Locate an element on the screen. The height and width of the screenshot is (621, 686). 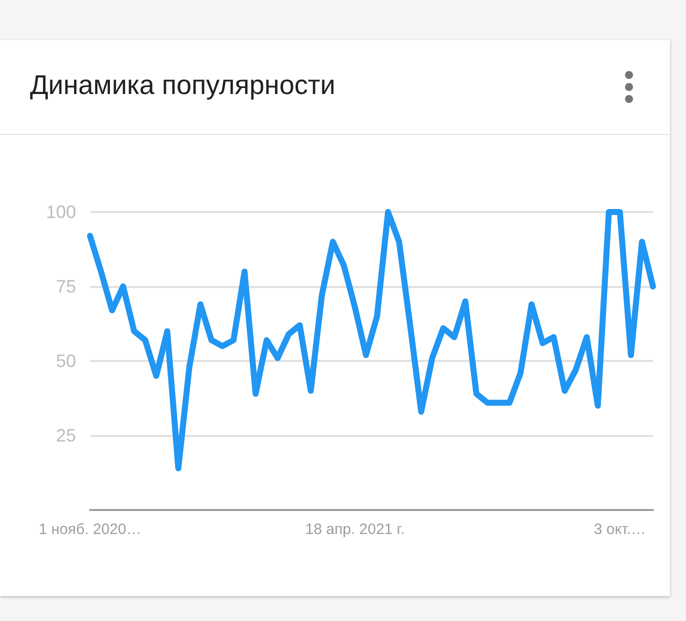
y-tick-label: 25 is located at coordinates (66, 436).